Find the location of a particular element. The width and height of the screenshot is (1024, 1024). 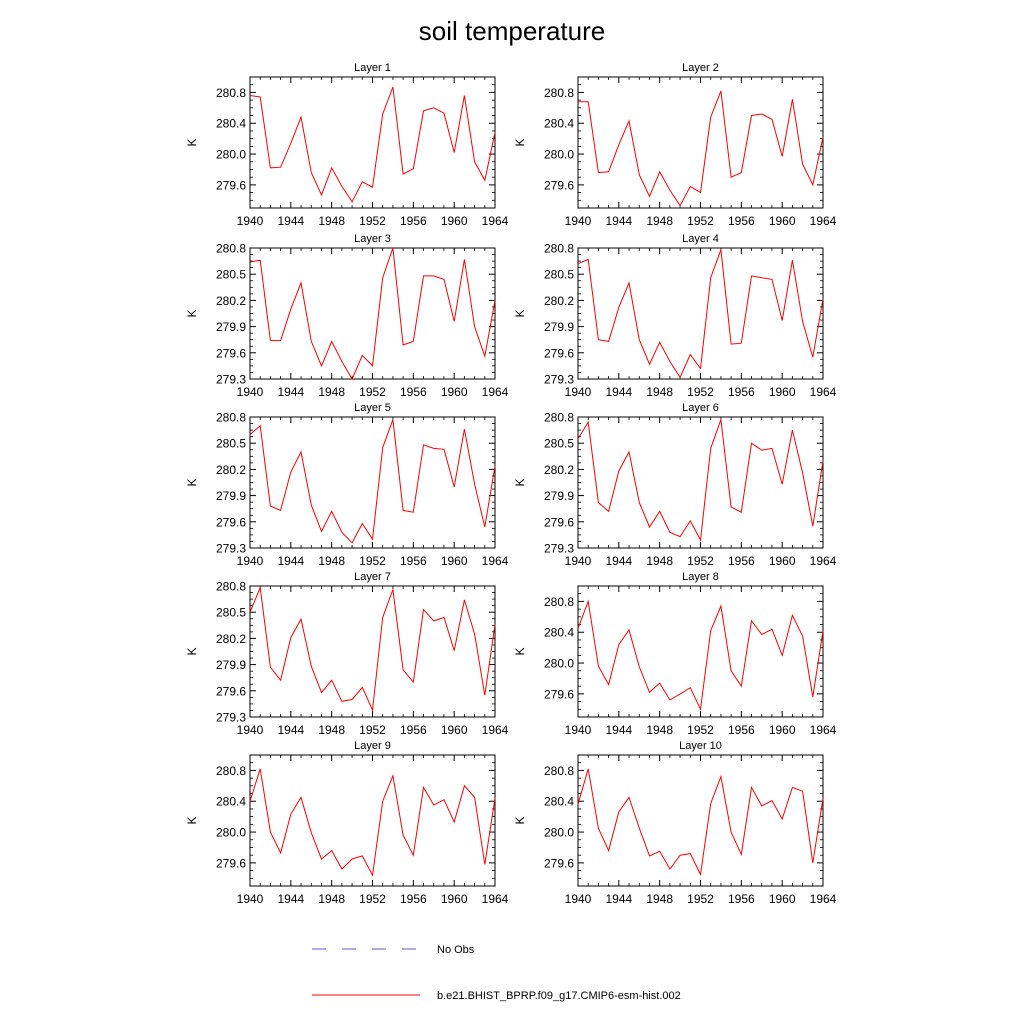

legend-label-no-obs: No Obs is located at coordinates (456, 950).